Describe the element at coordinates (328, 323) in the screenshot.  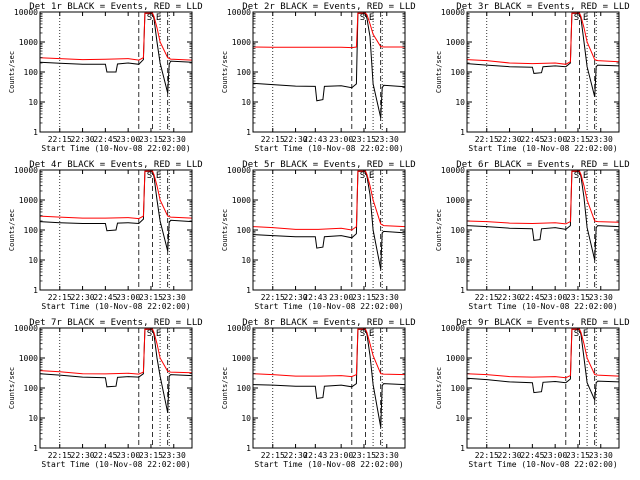
I see `panel-title: Det 8r BLACK = Events, RED = LLD` at that location.